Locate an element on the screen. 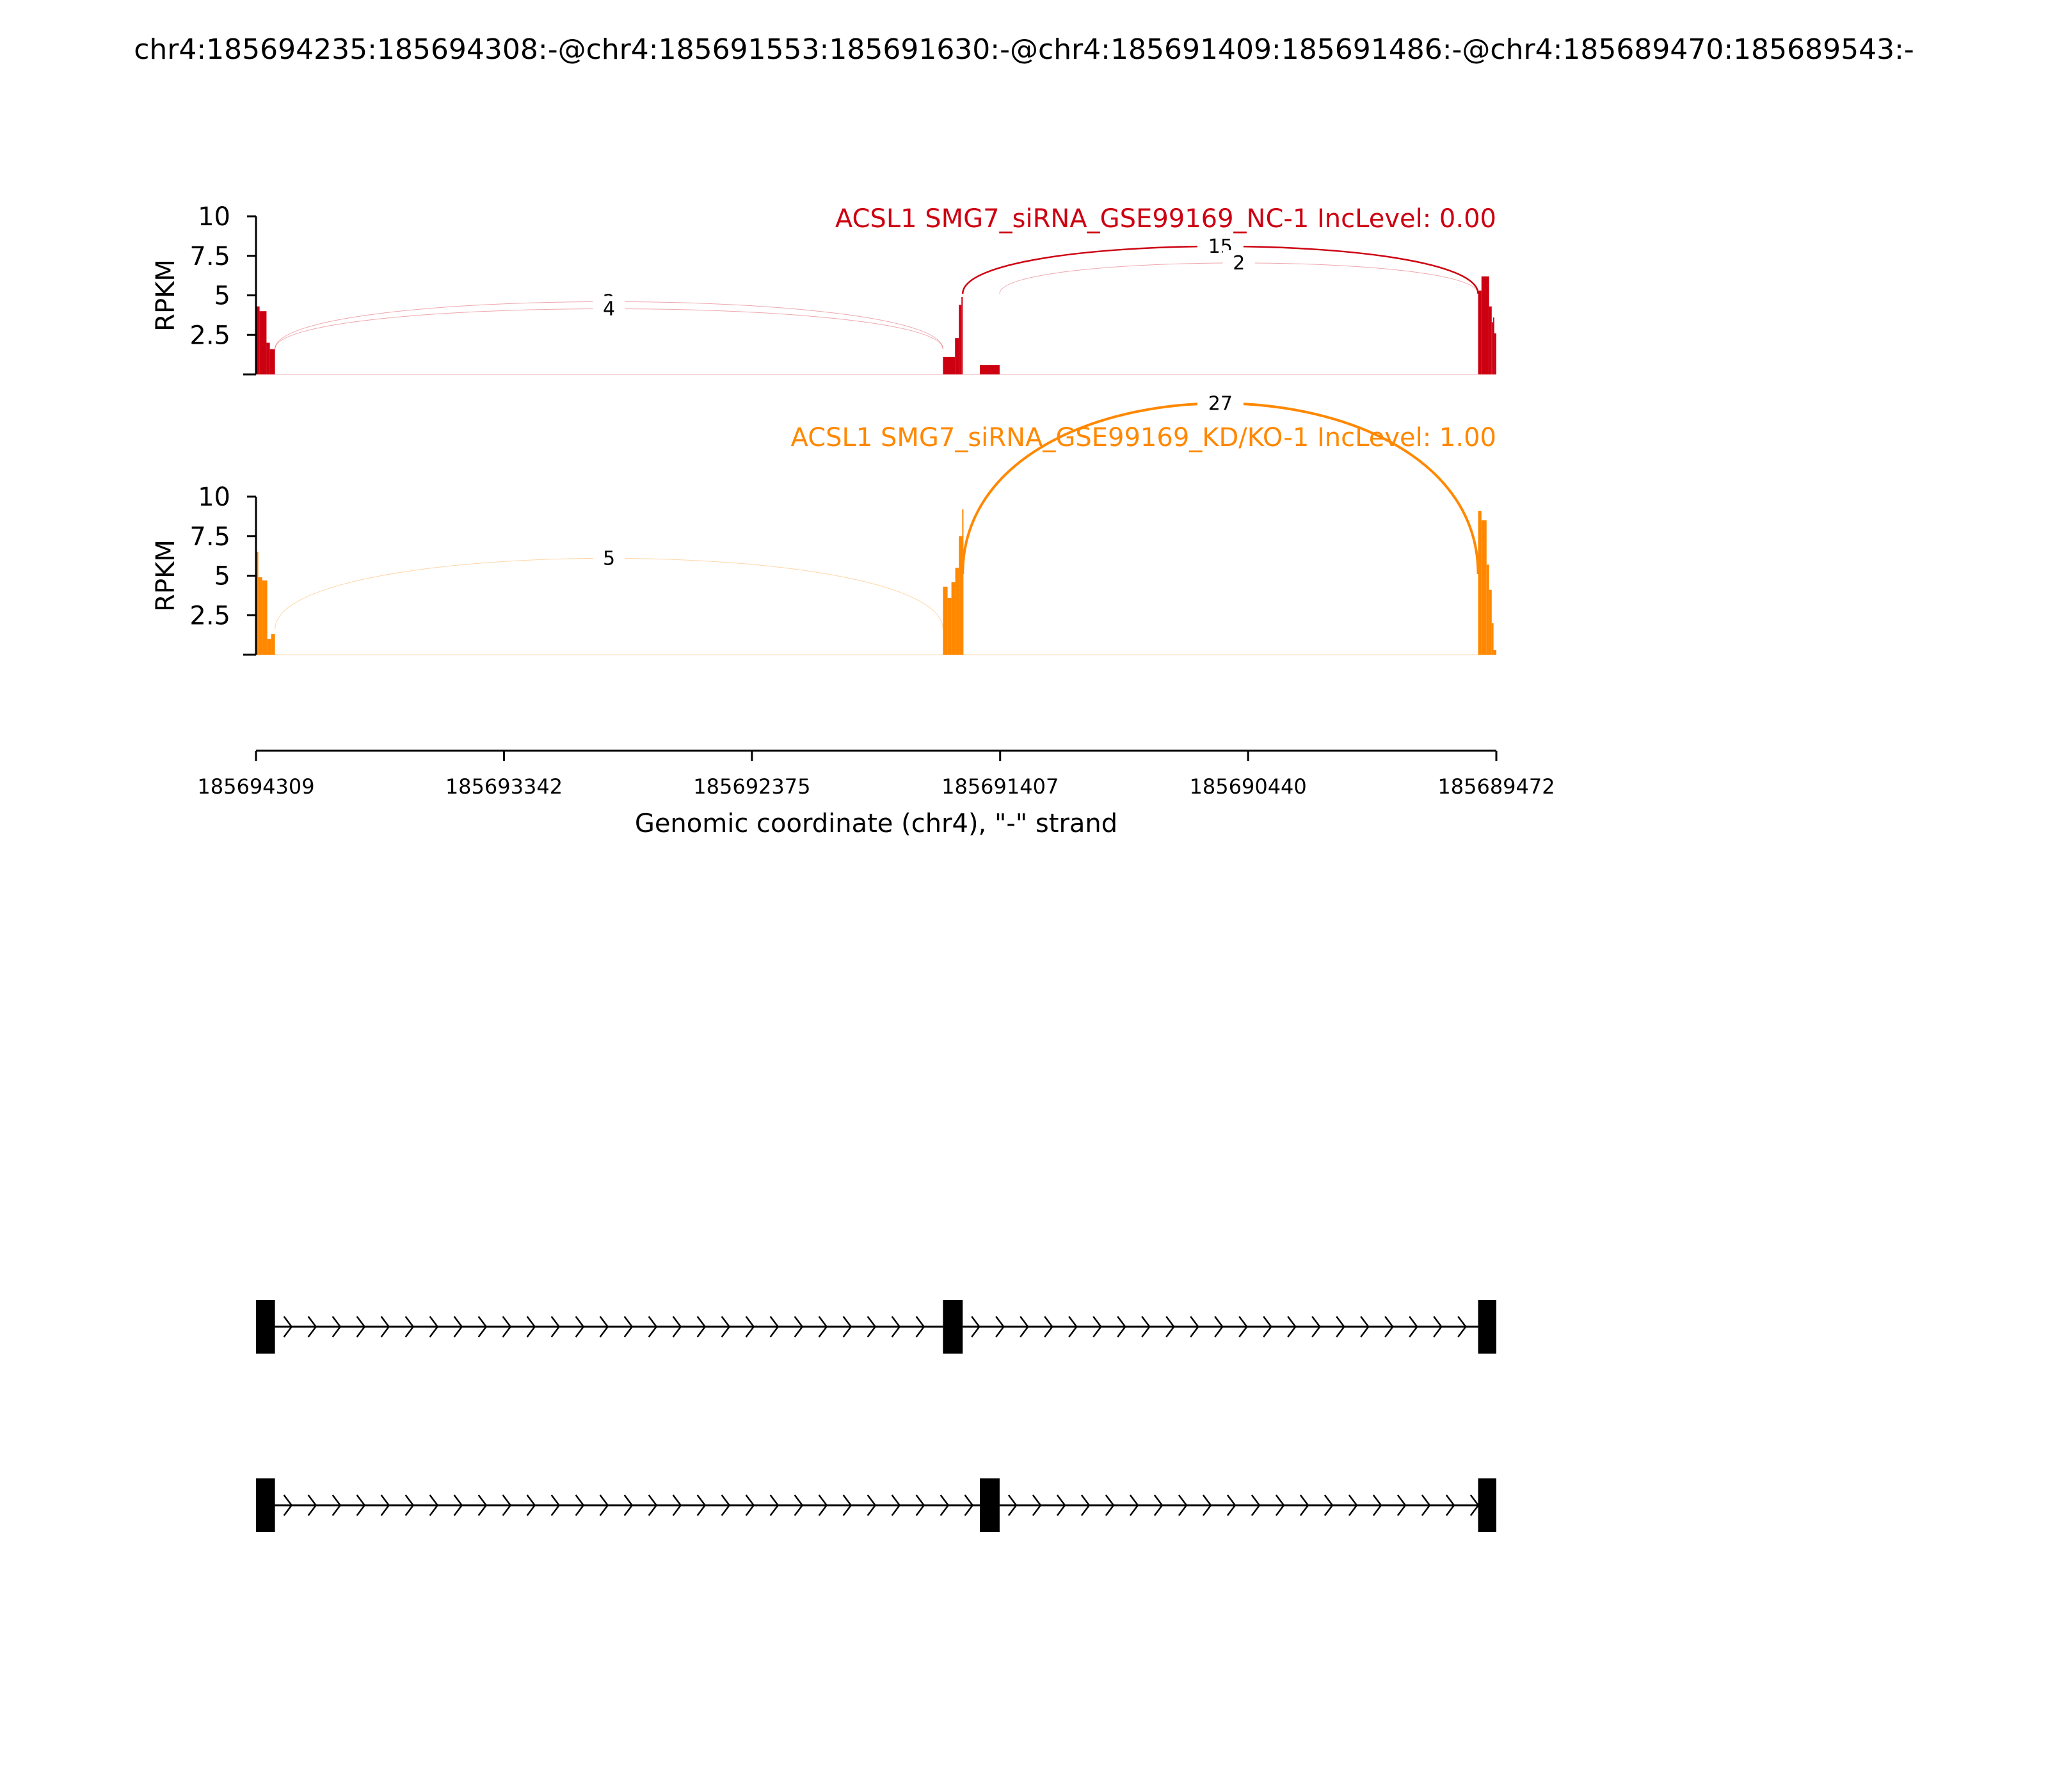 The image size is (2048, 1792). x-tick-label: 185692375 is located at coordinates (751, 786).